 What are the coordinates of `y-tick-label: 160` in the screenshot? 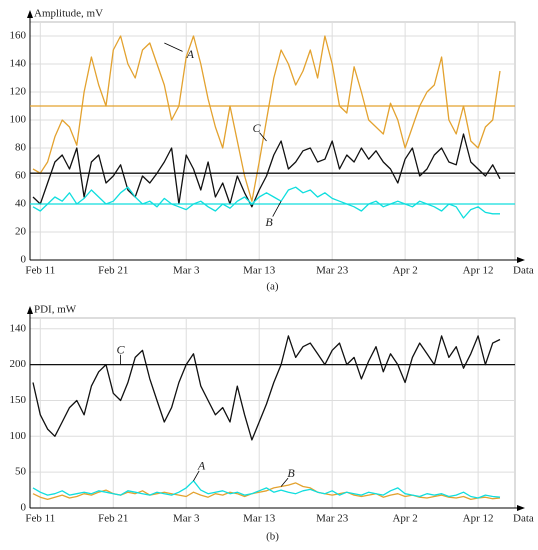 It's located at (18, 36).